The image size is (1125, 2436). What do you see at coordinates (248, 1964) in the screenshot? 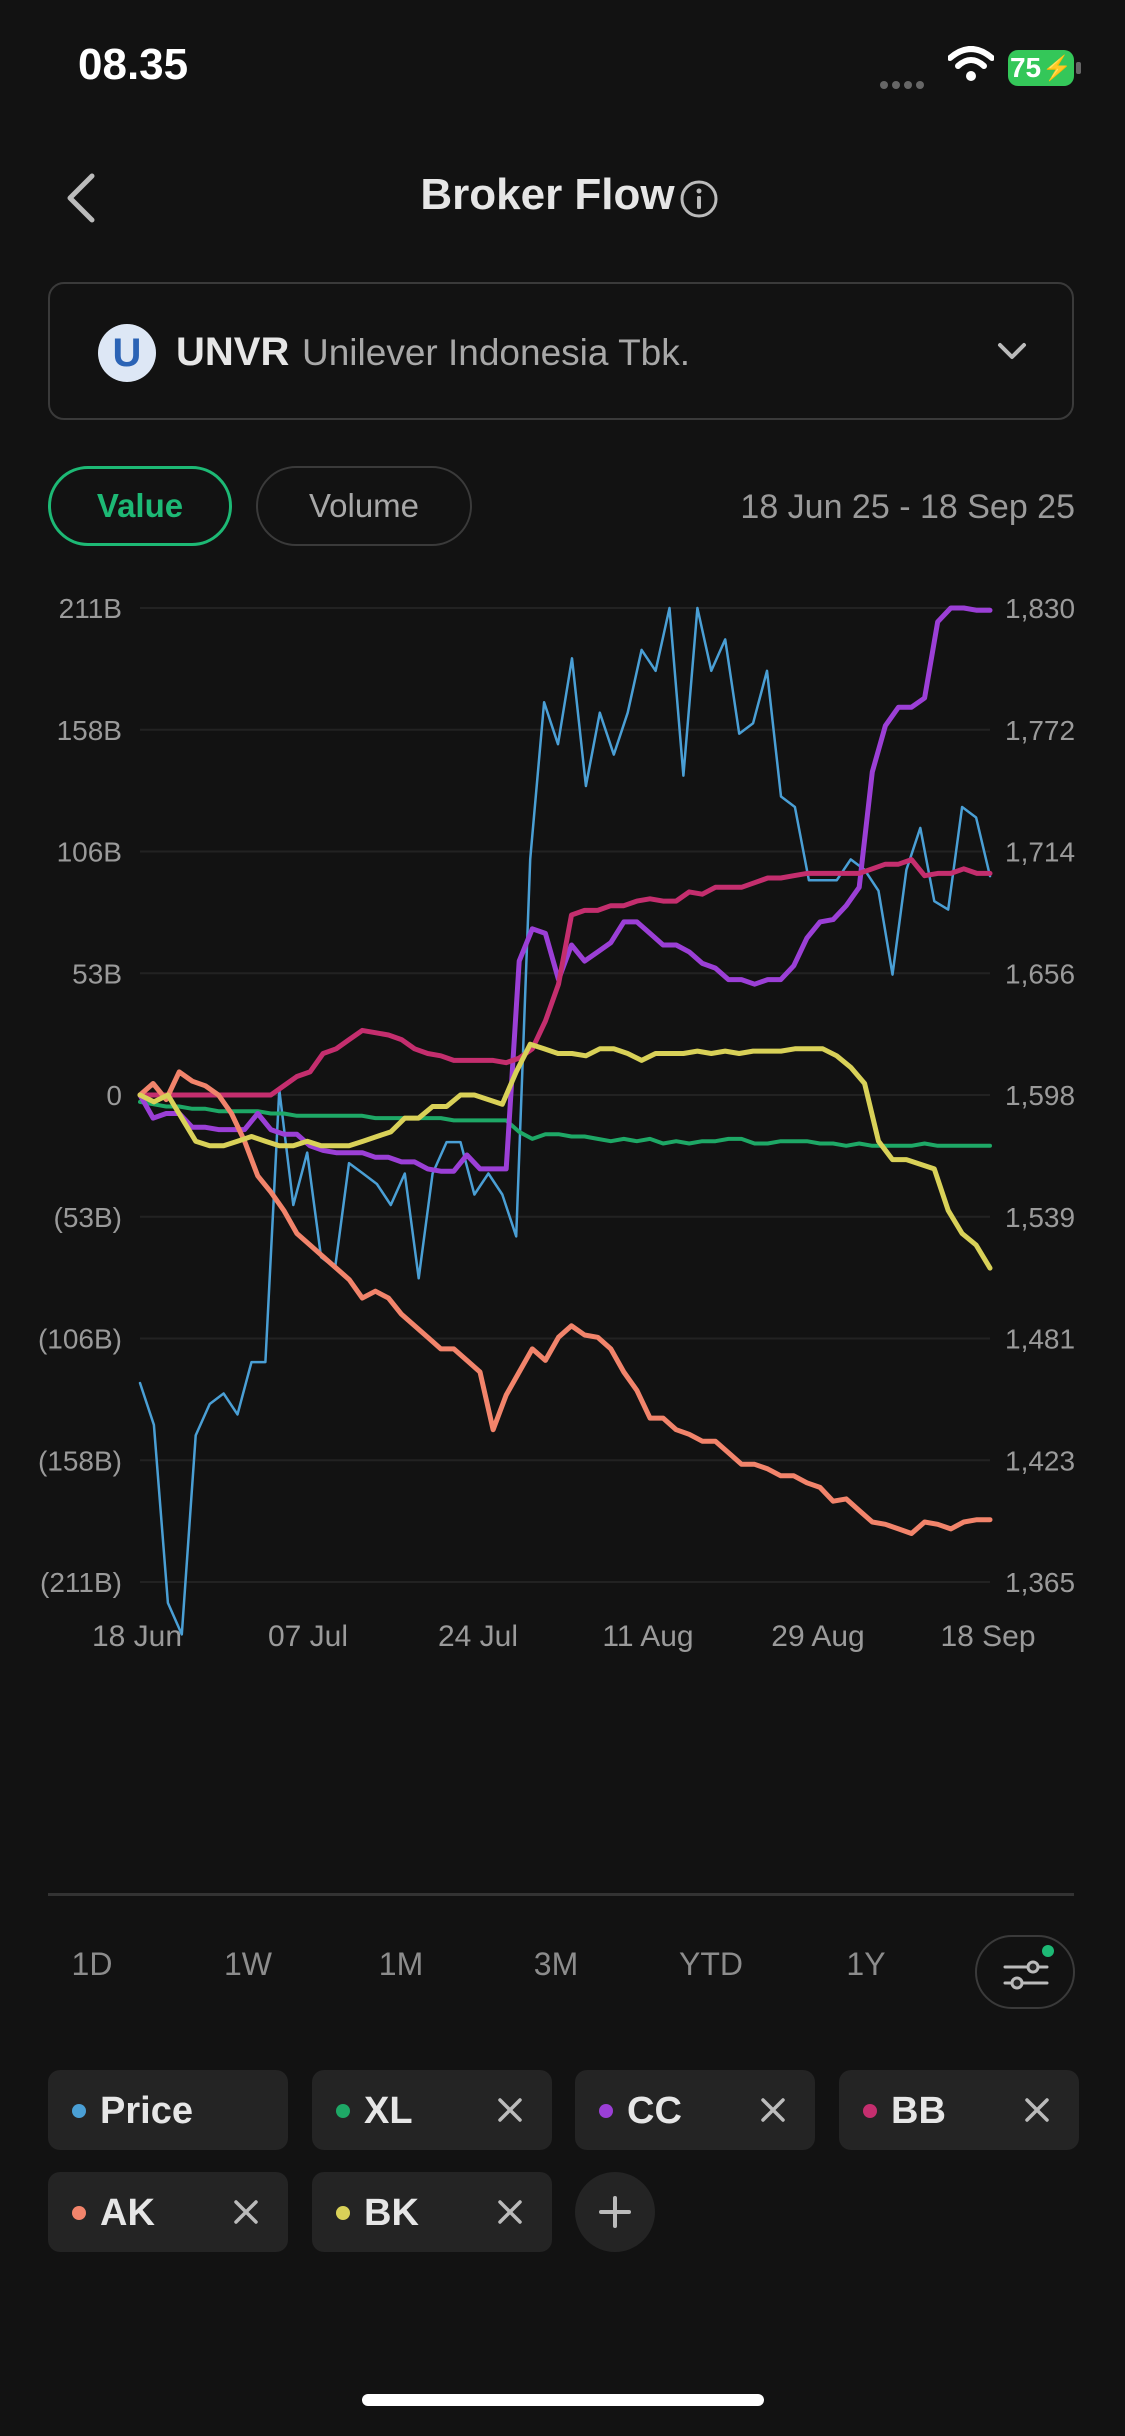
I see `range-1w: 1W` at bounding box center [248, 1964].